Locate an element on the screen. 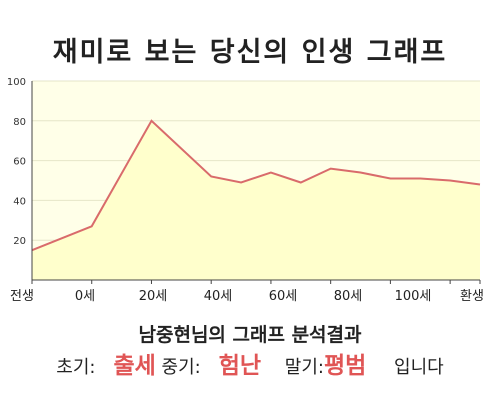 The height and width of the screenshot is (400, 500). x-ticks: 전생 0세 20세 40세 60세 80세 100세 환생 is located at coordinates (247, 292).